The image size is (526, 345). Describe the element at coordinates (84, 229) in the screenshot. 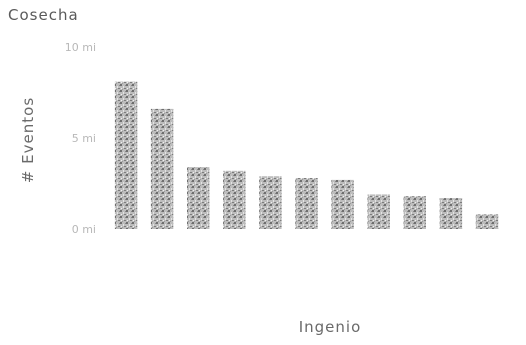

I see `y-tick-label-0: 0 mi` at that location.